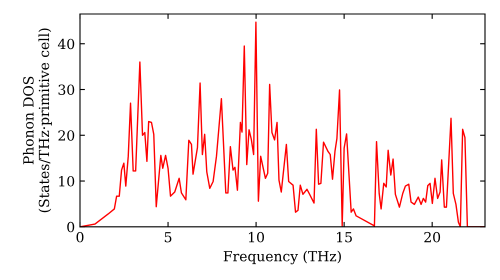 The height and width of the screenshot is (280, 500). I want to click on y-tick-label: 10, so click(66, 181).